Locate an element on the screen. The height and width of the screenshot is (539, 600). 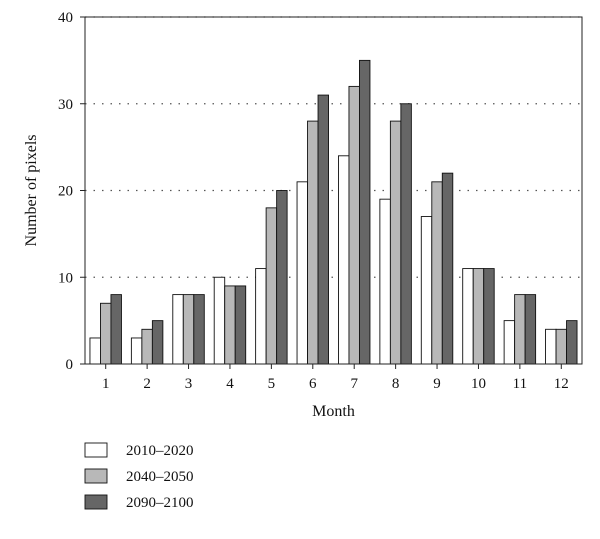
y-tick-label: 10 is located at coordinates (65, 278).